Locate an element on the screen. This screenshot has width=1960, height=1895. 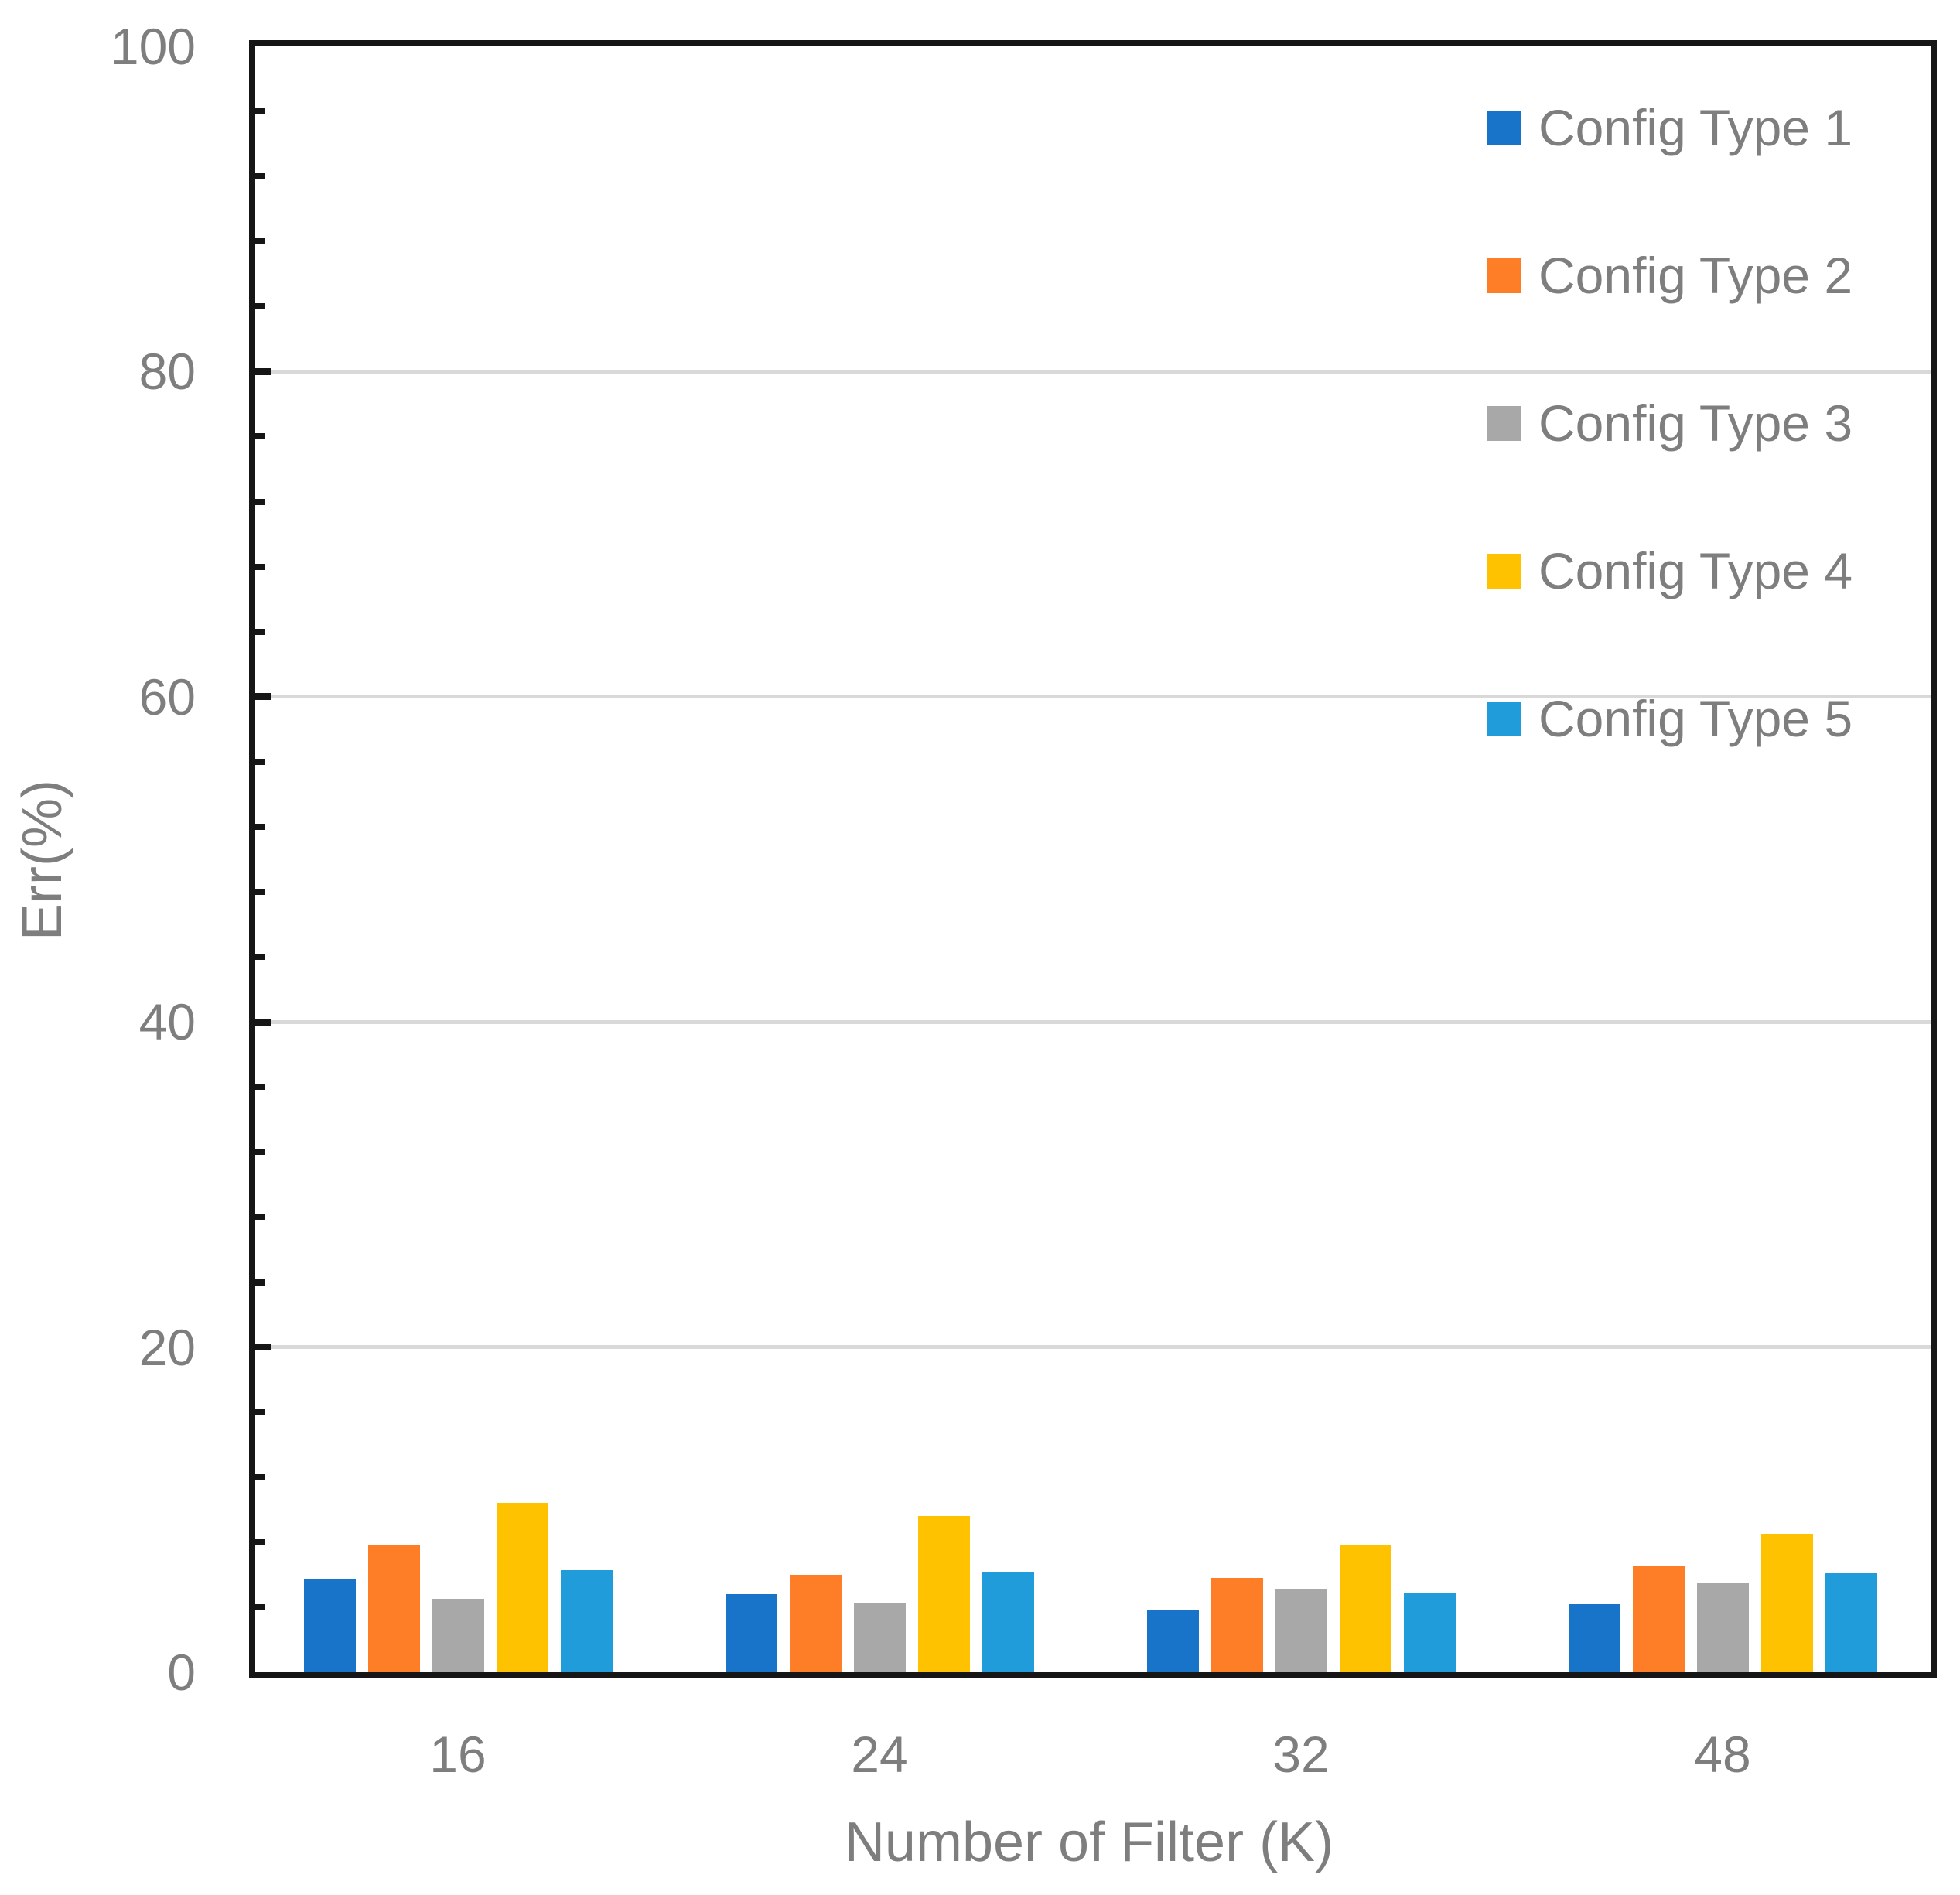
y-tick-label-80: 80 is located at coordinates (167, 372).